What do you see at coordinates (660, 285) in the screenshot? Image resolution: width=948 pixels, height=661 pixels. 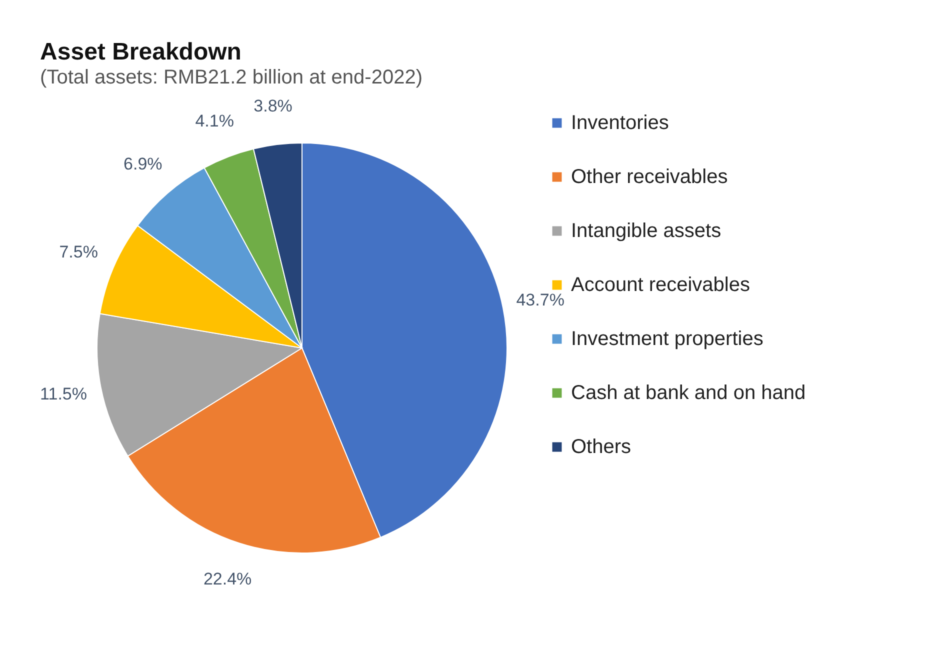 I see `legend-label: Account receivables` at bounding box center [660, 285].